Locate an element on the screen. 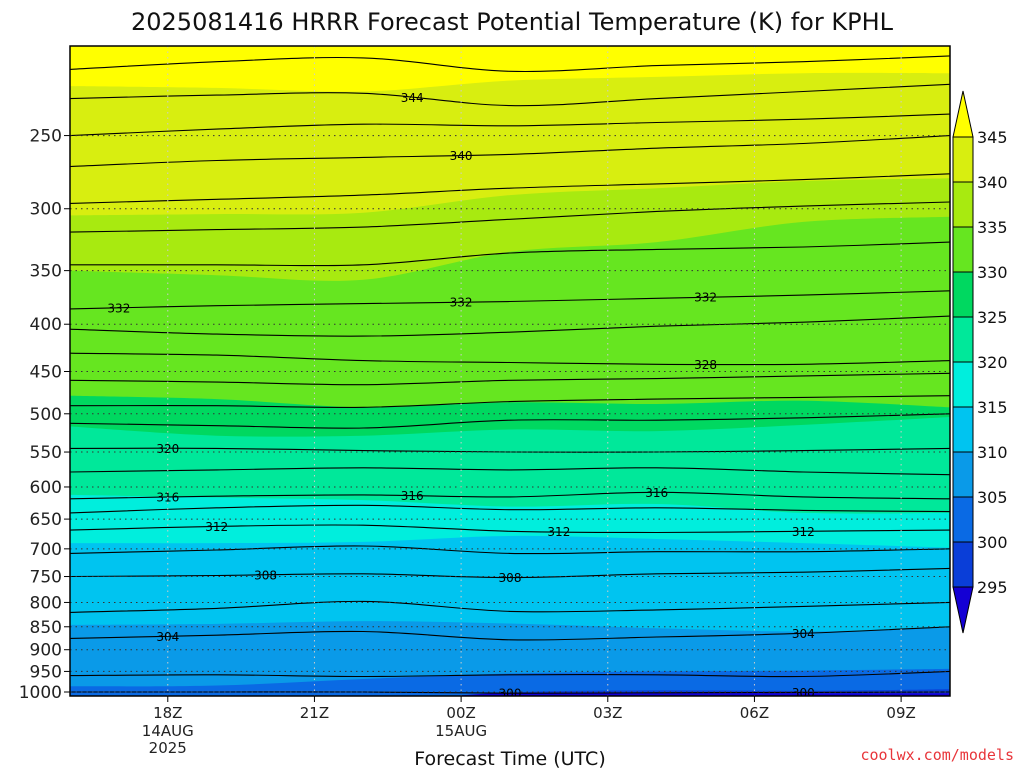 The height and width of the screenshot is (768, 1024). x-tick-sub: 15AUG is located at coordinates (461, 731).